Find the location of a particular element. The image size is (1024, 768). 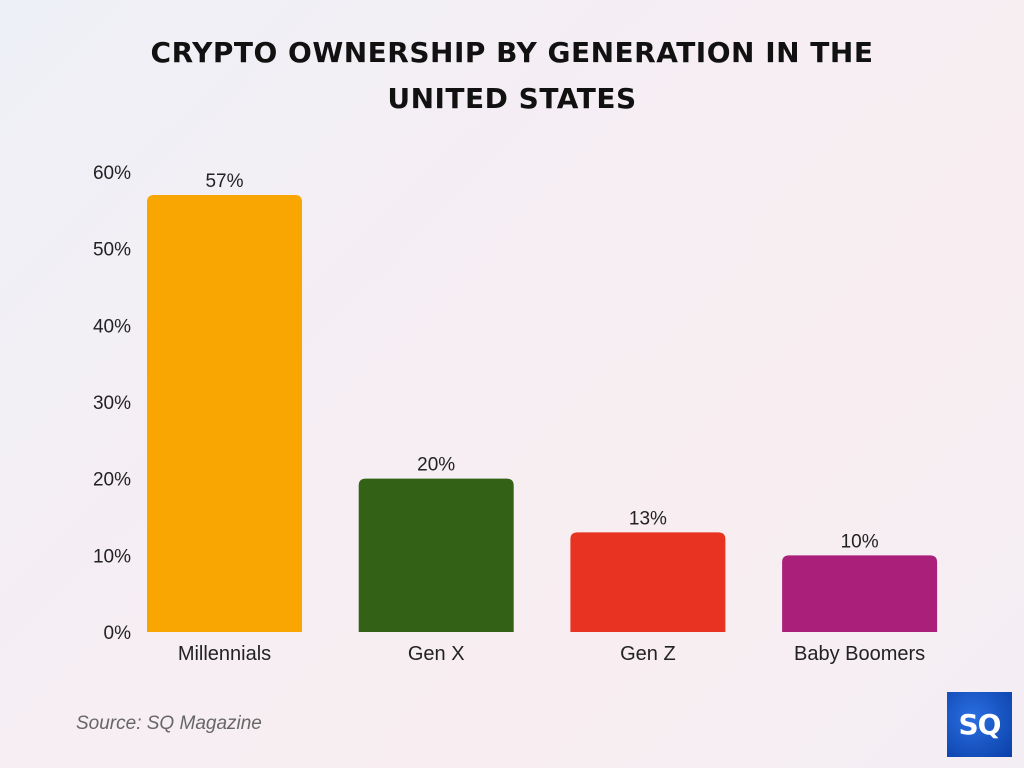

y-tick-label: 20% is located at coordinates (112, 480).